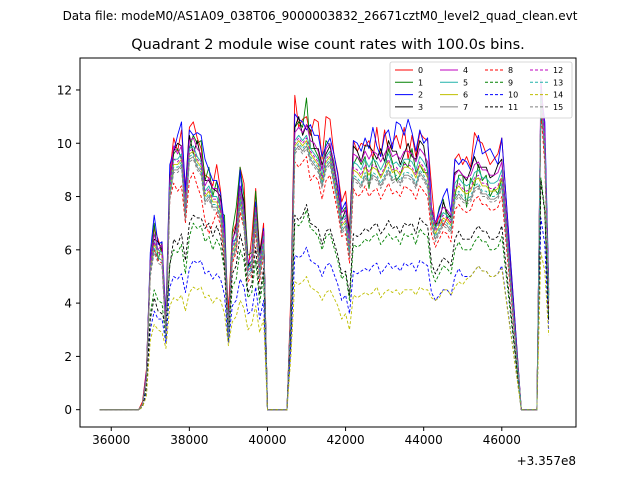 The width and height of the screenshot is (640, 480). I want to click on legend-label: 0, so click(420, 70).